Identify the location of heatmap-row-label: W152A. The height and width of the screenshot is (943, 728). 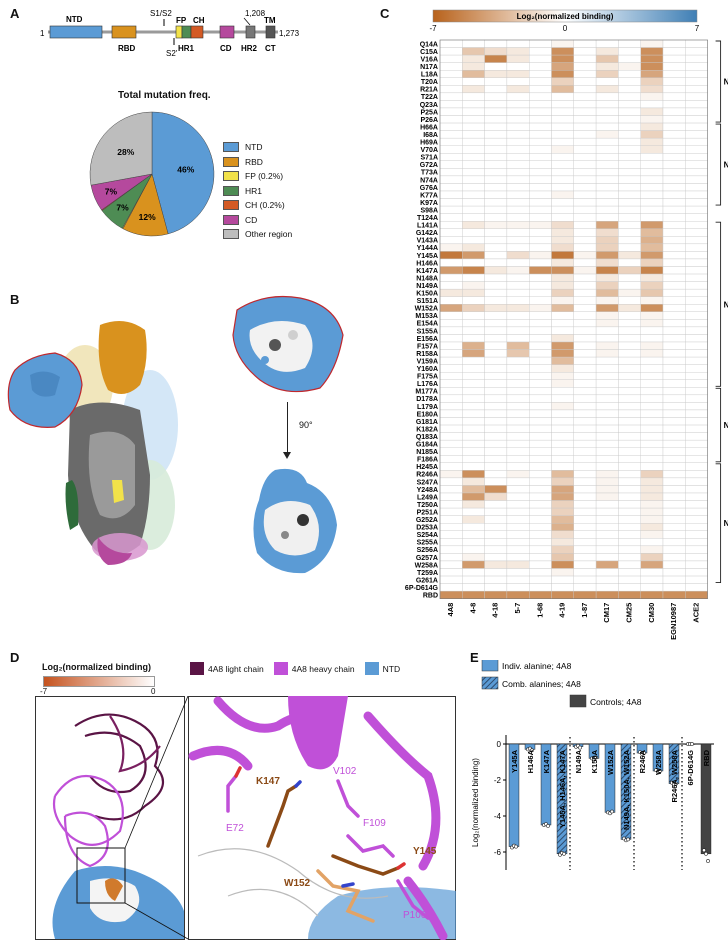
(426, 309).